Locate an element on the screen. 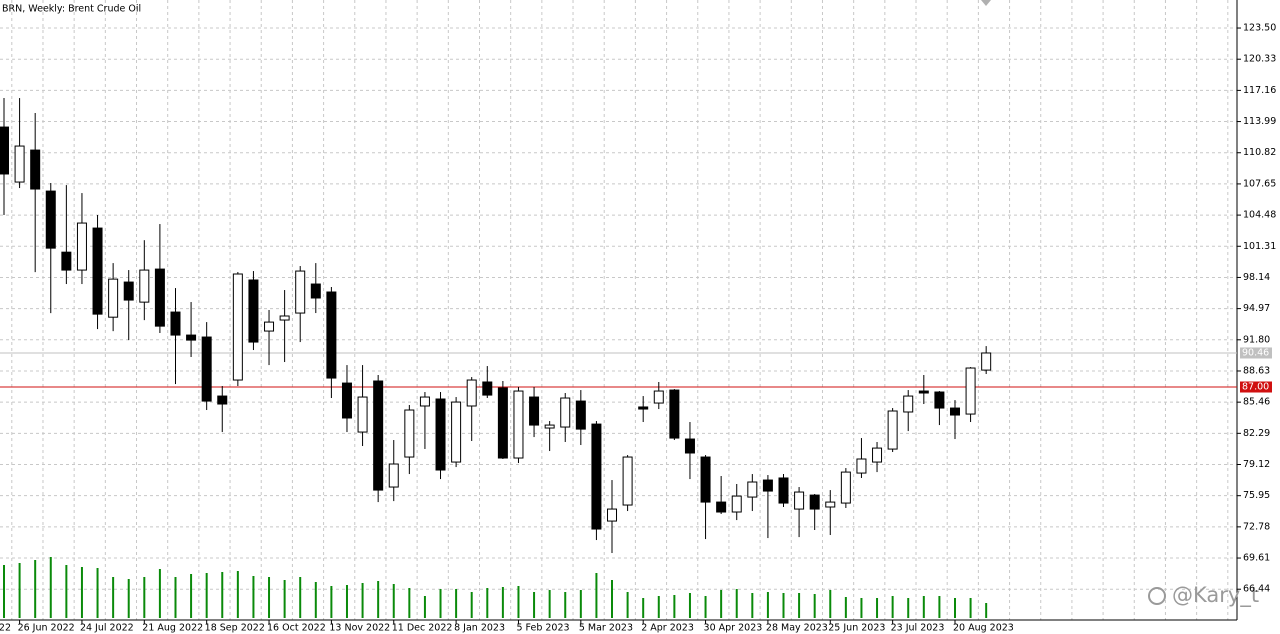  x-tick-label: 18 Sep 2022 is located at coordinates (235, 628).